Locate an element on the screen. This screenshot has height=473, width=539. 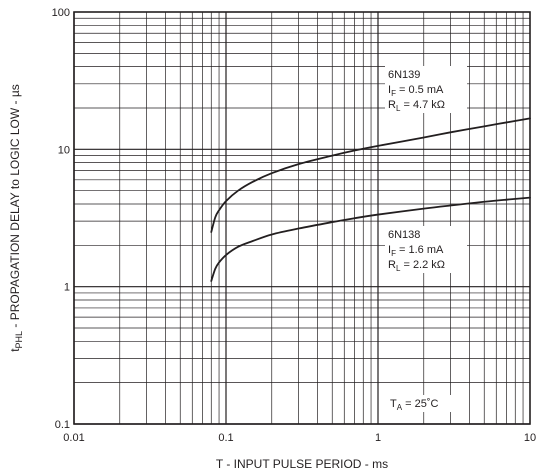
y-axis-label-subscript: PHL is located at coordinates (19, 340).